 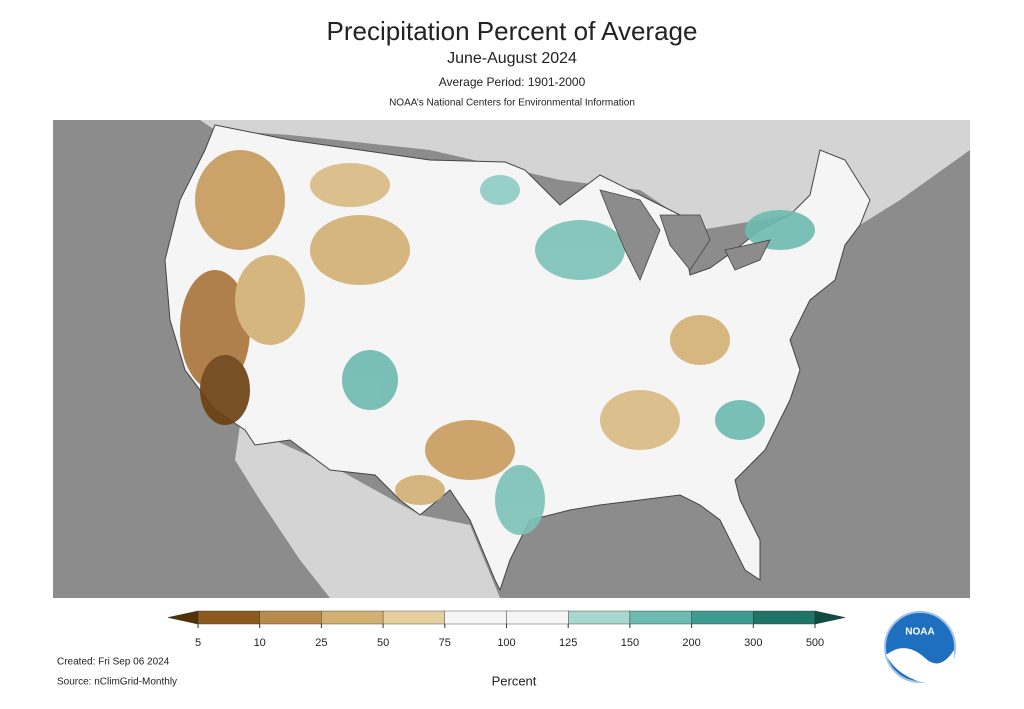 I want to click on logo-text: NOAA, so click(x=919, y=632).